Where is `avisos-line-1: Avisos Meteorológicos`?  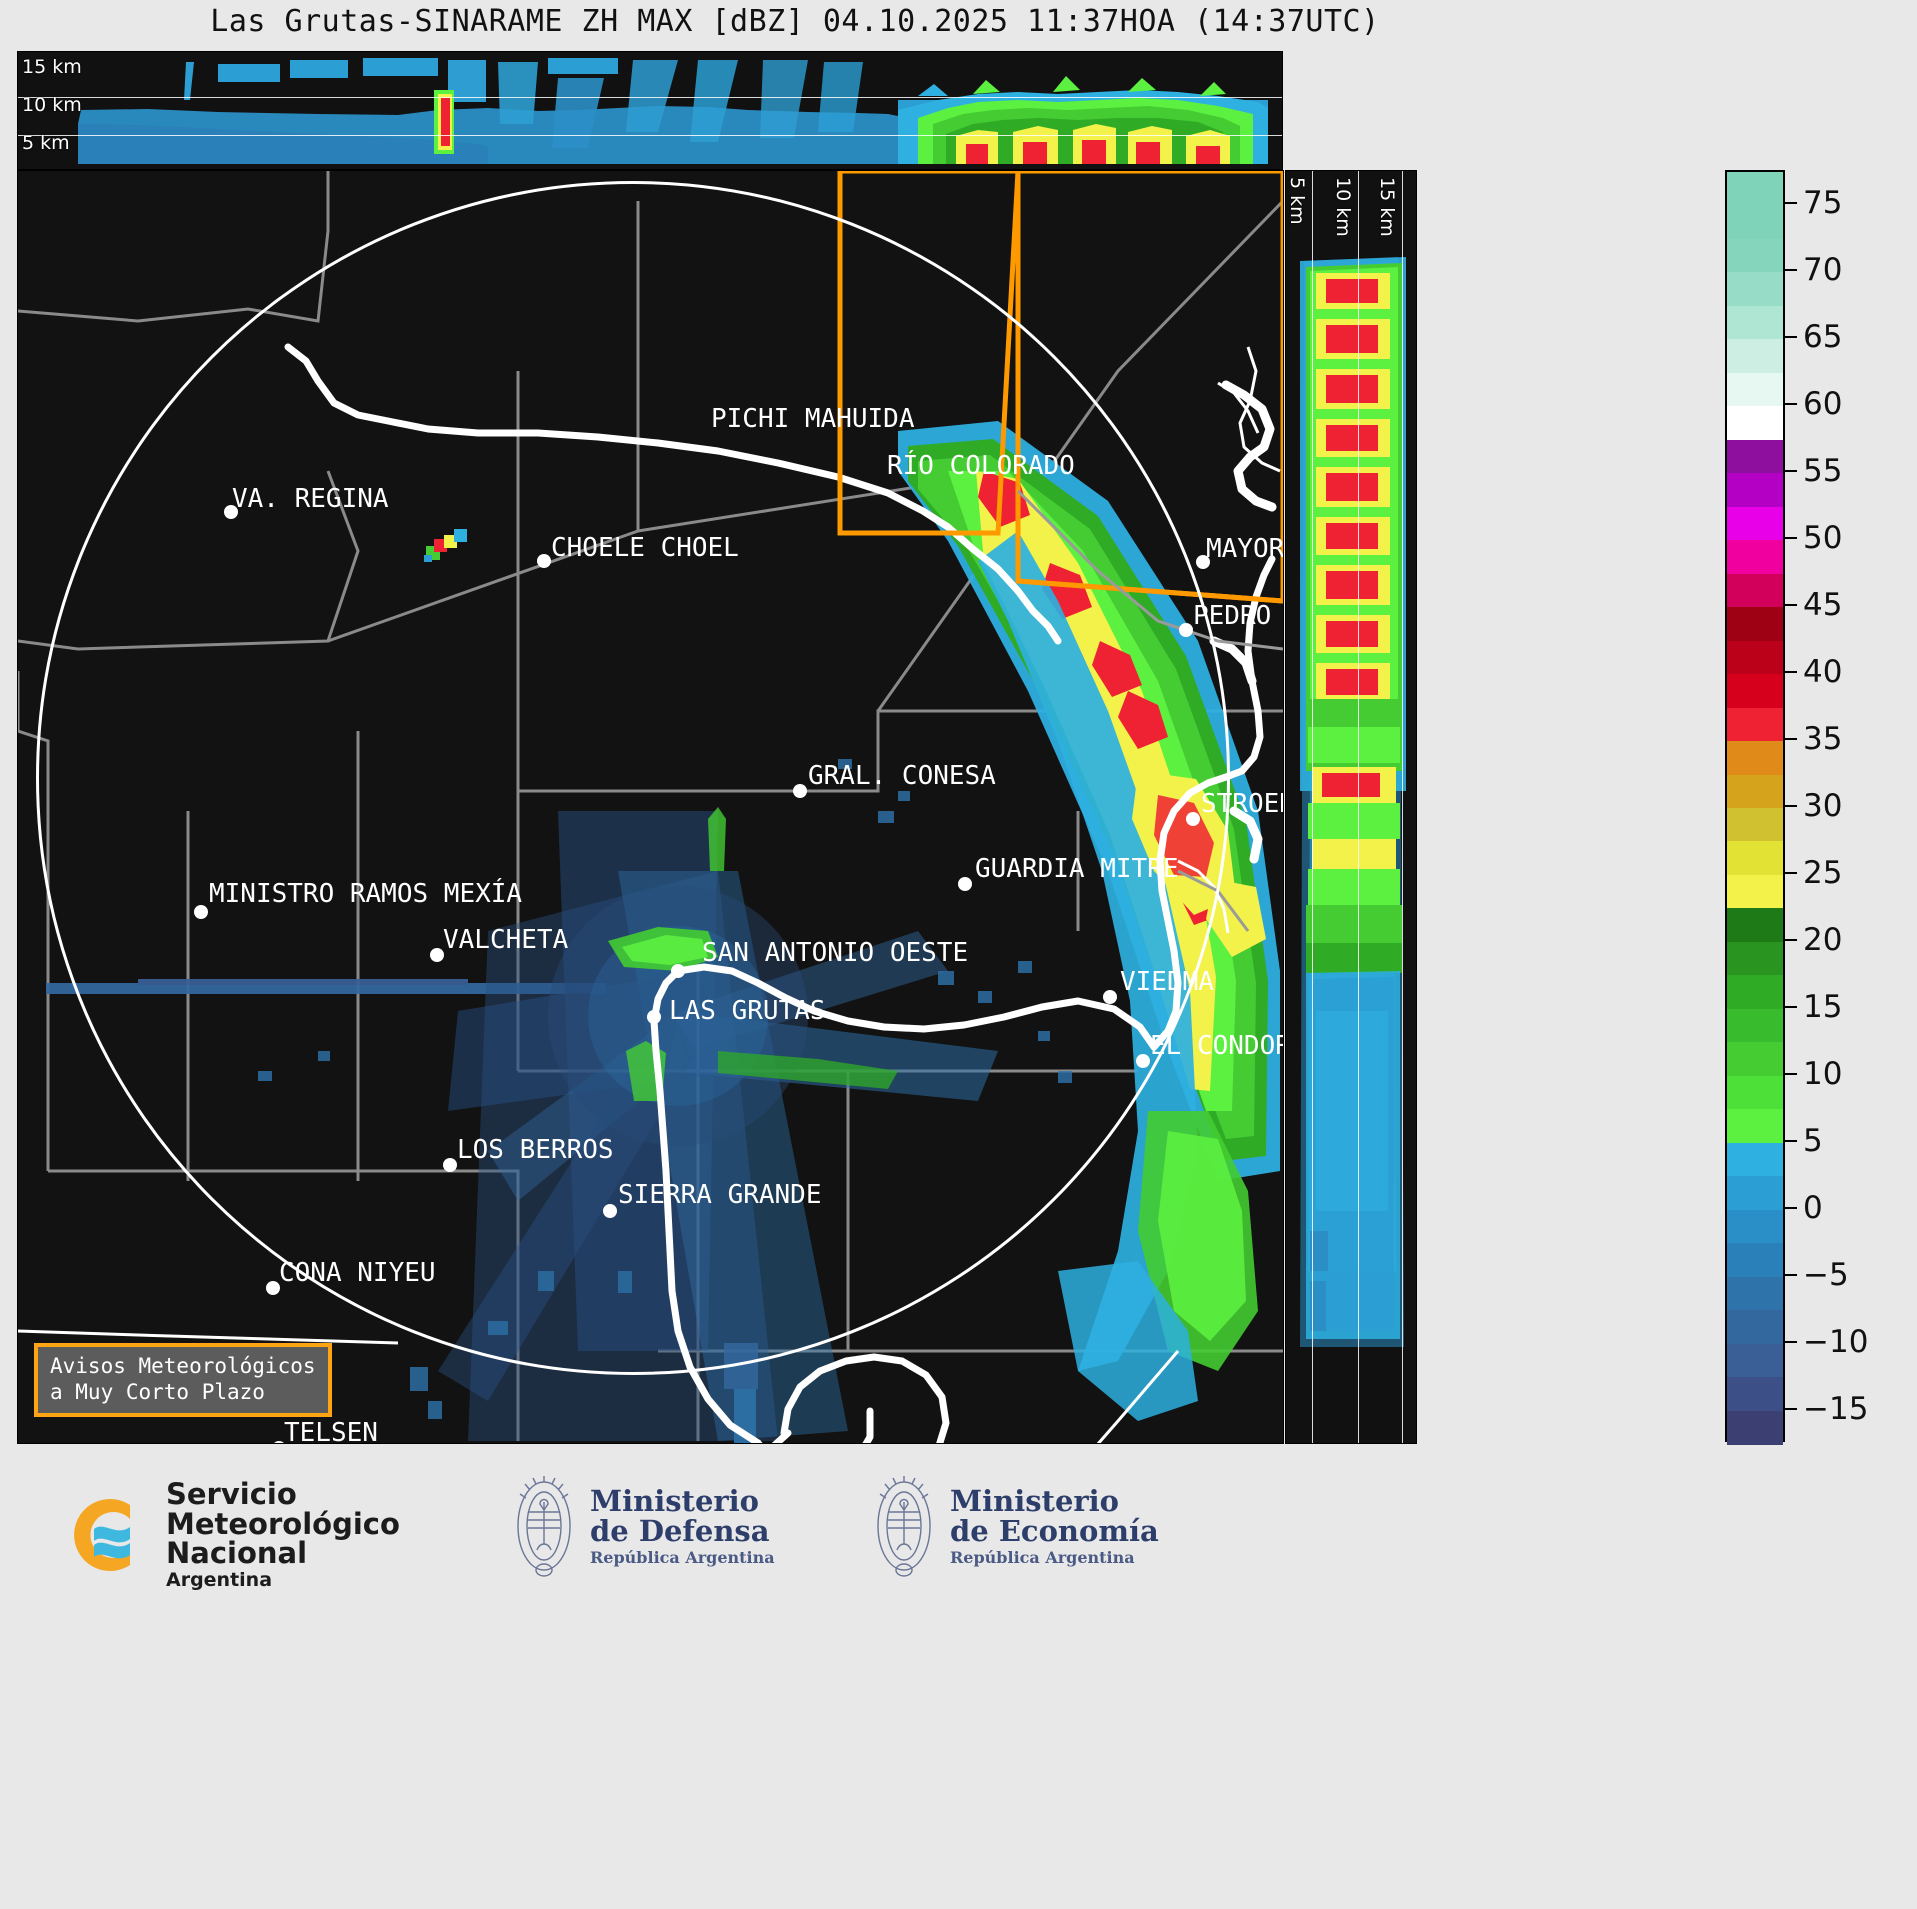 avisos-line-1: Avisos Meteorológicos is located at coordinates (183, 1365).